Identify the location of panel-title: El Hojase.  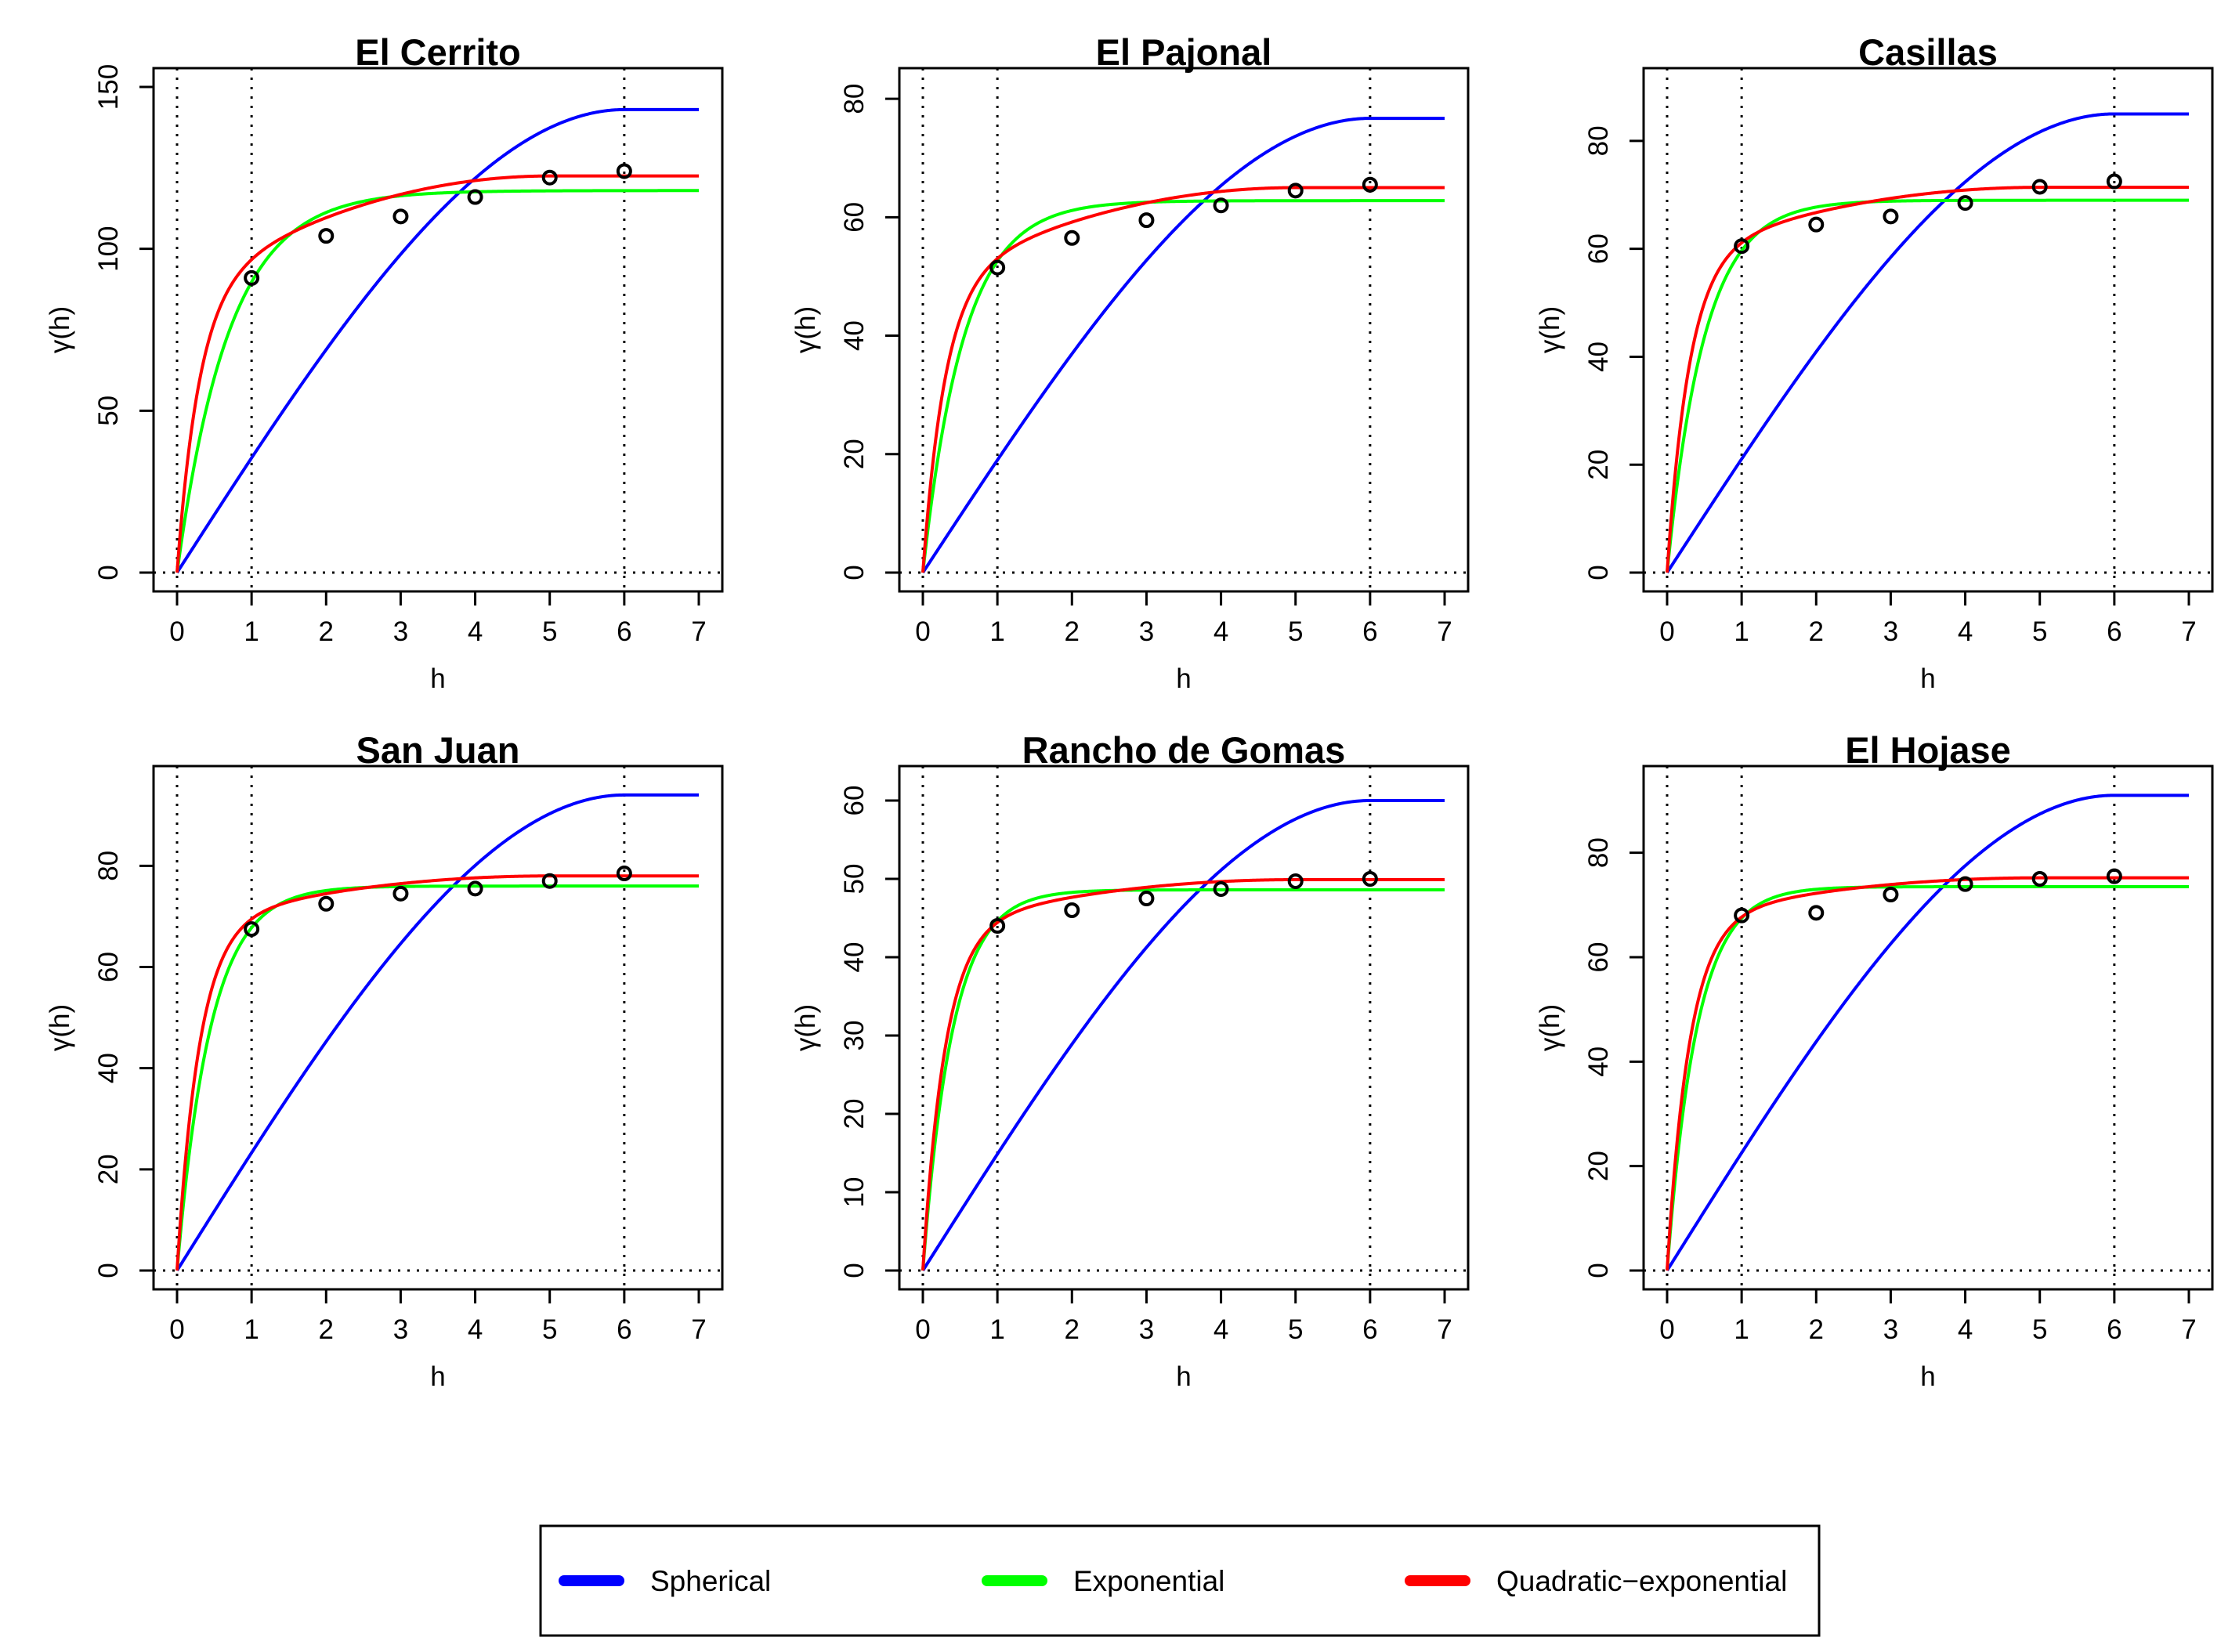
(1928, 750).